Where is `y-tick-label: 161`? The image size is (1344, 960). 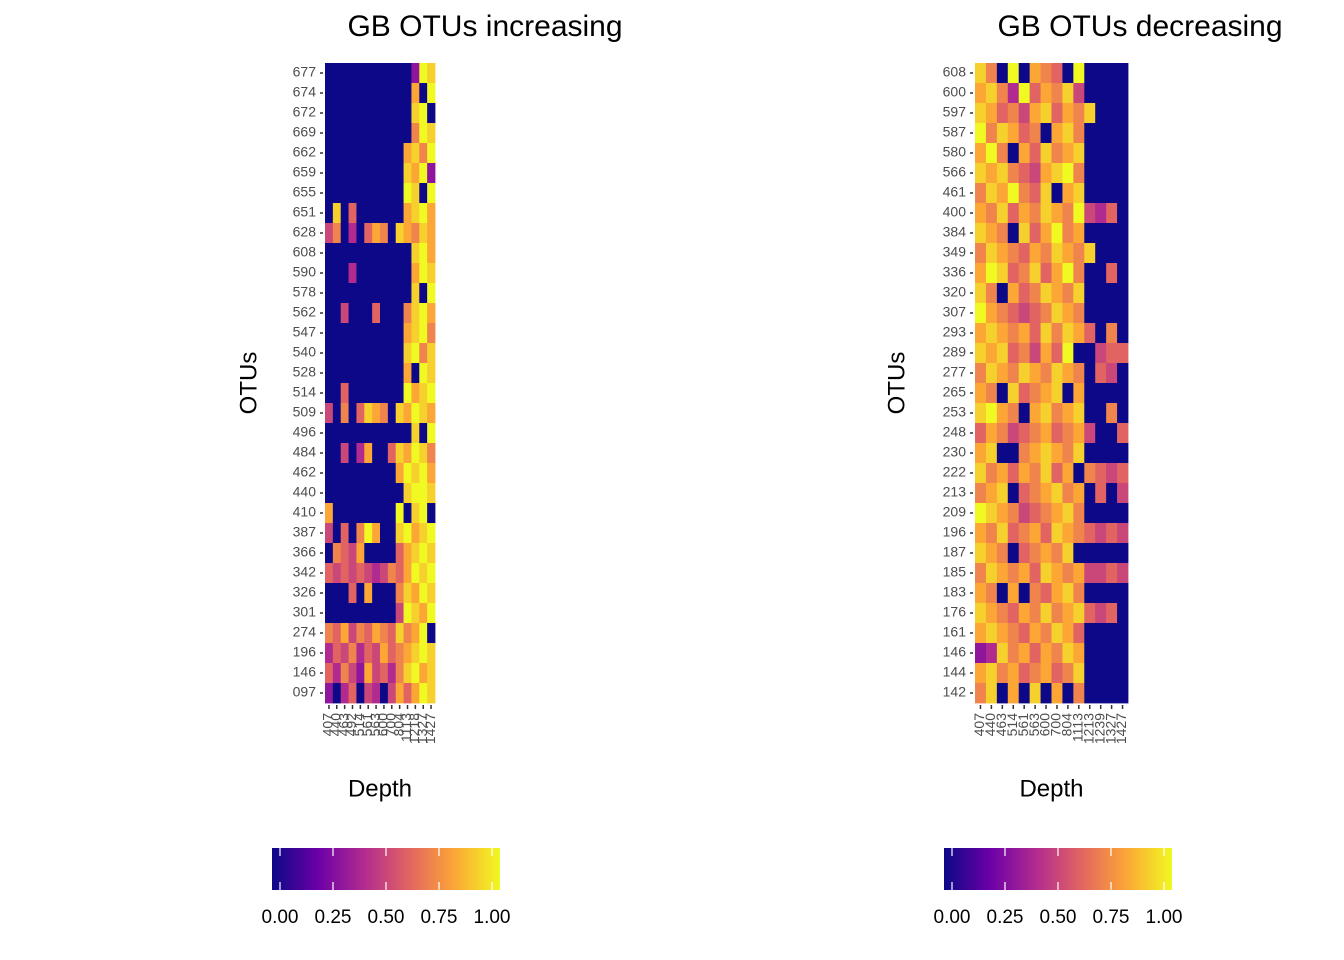 y-tick-label: 161 is located at coordinates (955, 632).